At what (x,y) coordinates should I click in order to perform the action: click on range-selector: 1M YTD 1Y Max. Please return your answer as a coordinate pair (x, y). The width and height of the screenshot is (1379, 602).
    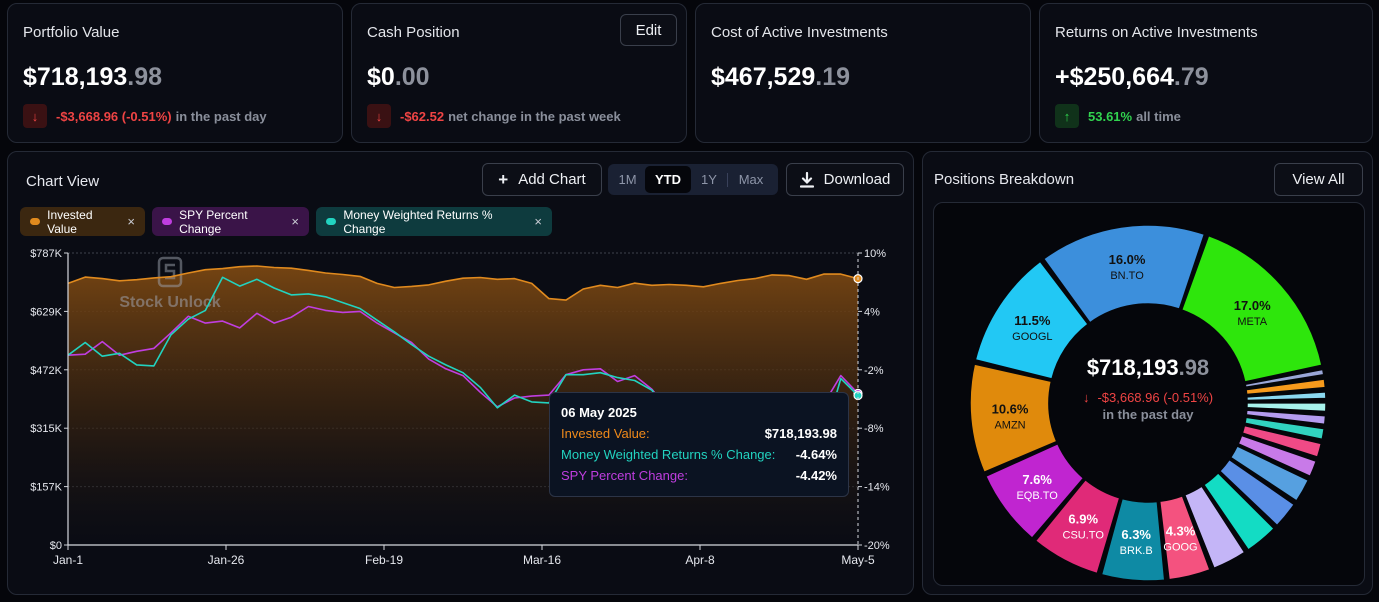
    Looking at the image, I should click on (693, 179).